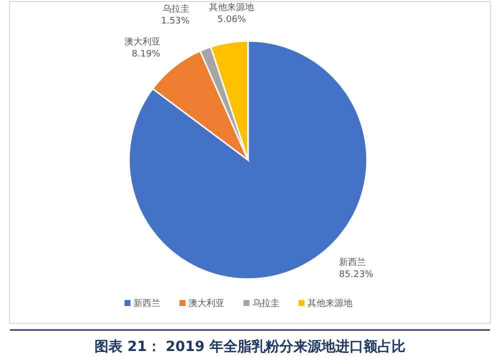 Image resolution: width=500 pixels, height=359 pixels. I want to click on legend-label: 新西兰, so click(147, 303).